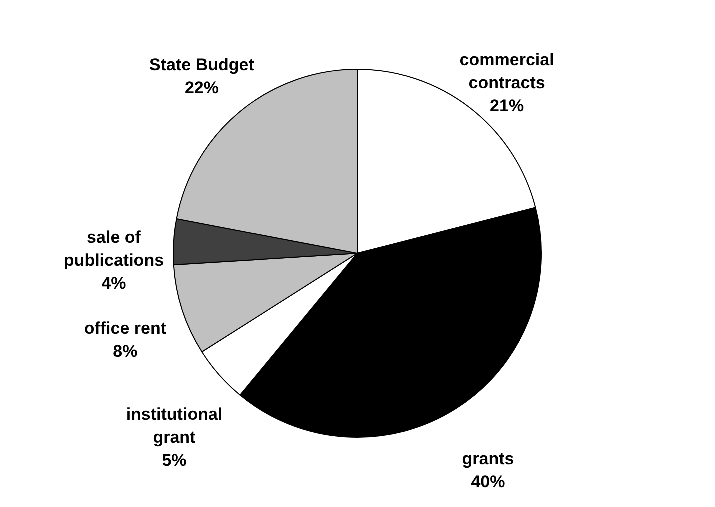 This screenshot has width=715, height=507. Describe the element at coordinates (174, 425) in the screenshot. I see `slice-label: institutional grant` at that location.